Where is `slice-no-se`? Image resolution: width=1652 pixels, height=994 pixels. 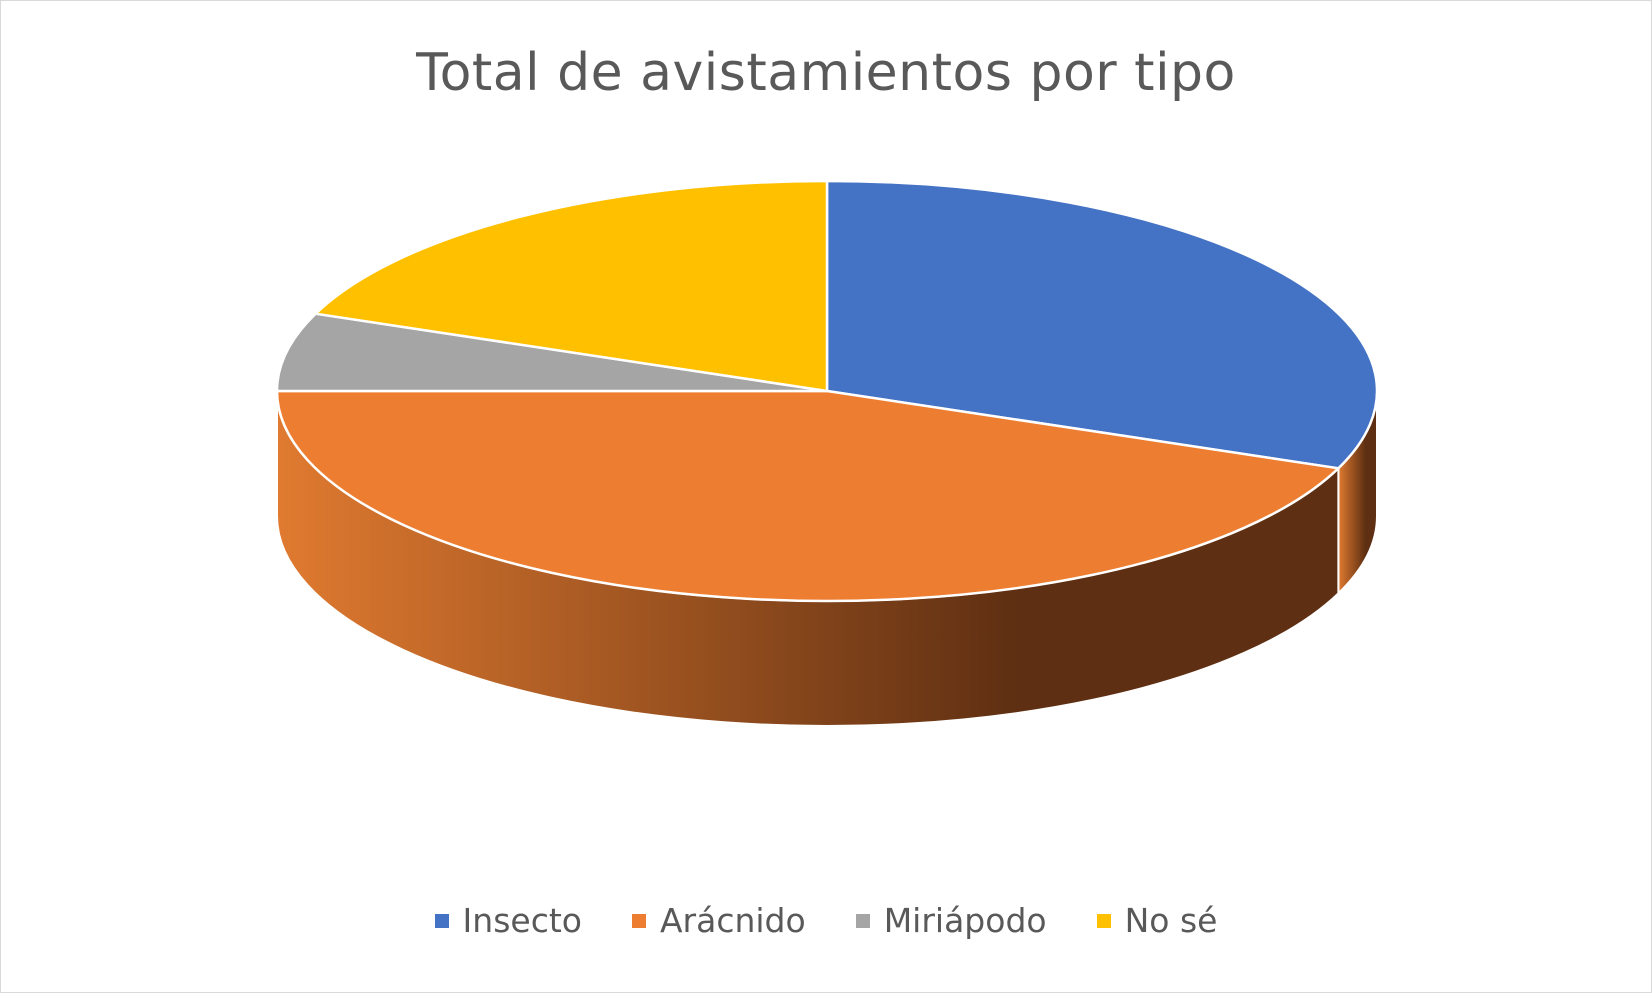
slice-no-se is located at coordinates (571, 286).